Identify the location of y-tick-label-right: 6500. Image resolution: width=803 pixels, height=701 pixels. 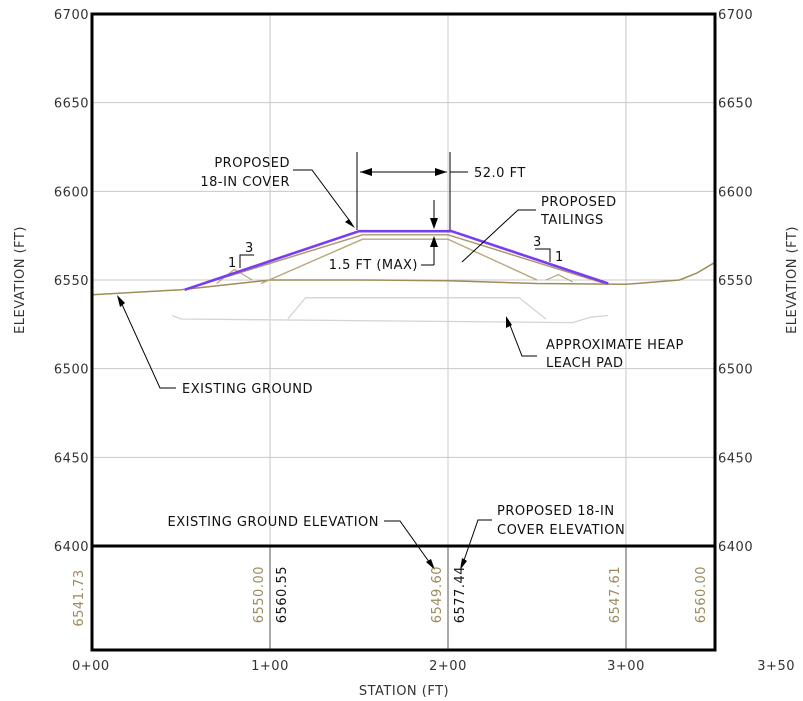
(735, 370).